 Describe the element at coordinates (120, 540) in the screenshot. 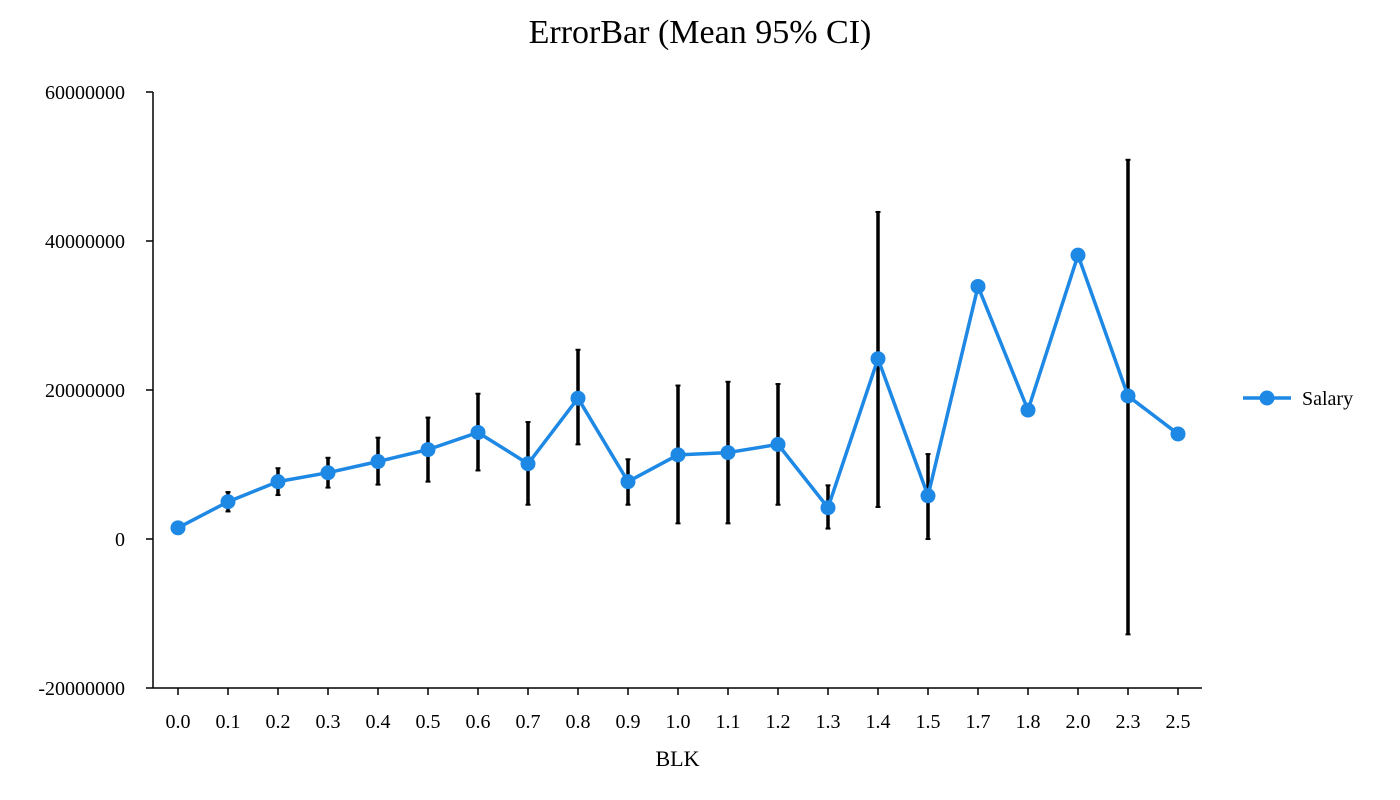

I see `y-tick-label: 0` at that location.